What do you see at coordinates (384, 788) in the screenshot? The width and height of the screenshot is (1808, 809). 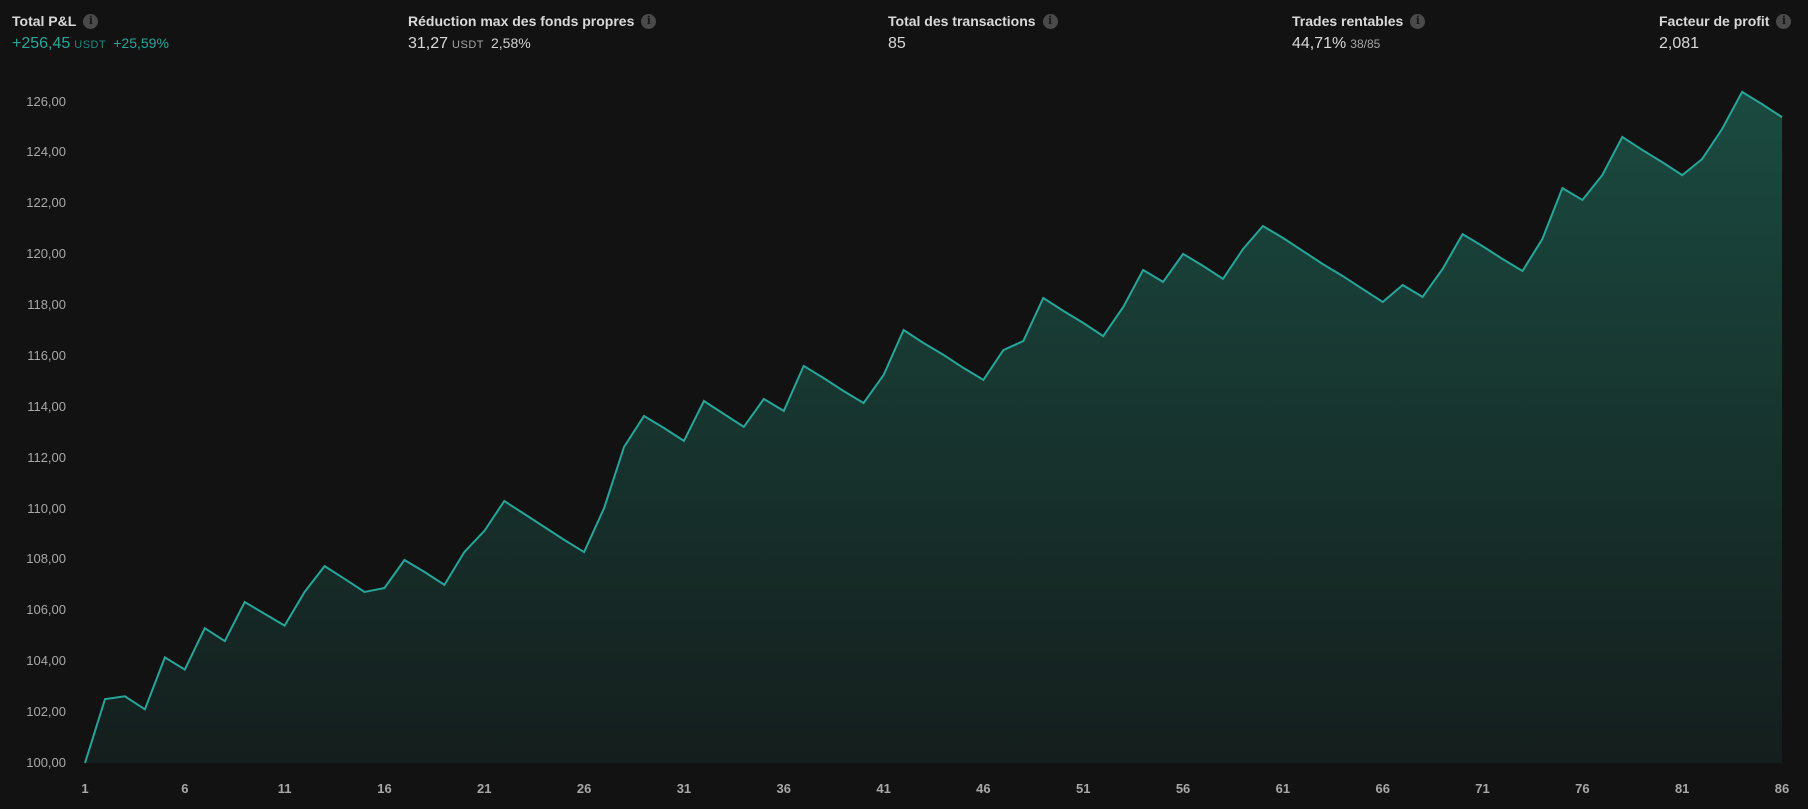 I see `x-axis-label: 16` at bounding box center [384, 788].